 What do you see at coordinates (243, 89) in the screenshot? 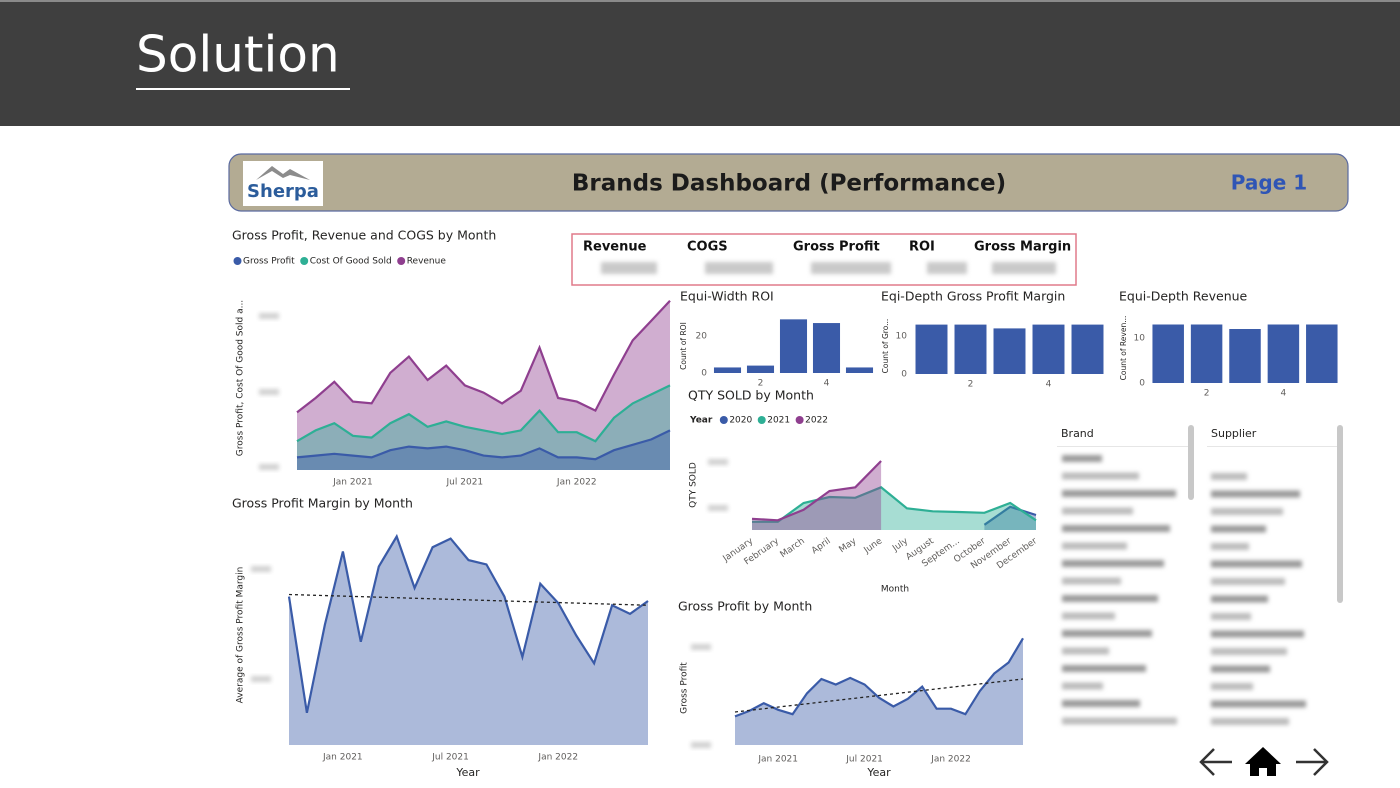
I see `title-underline` at bounding box center [243, 89].